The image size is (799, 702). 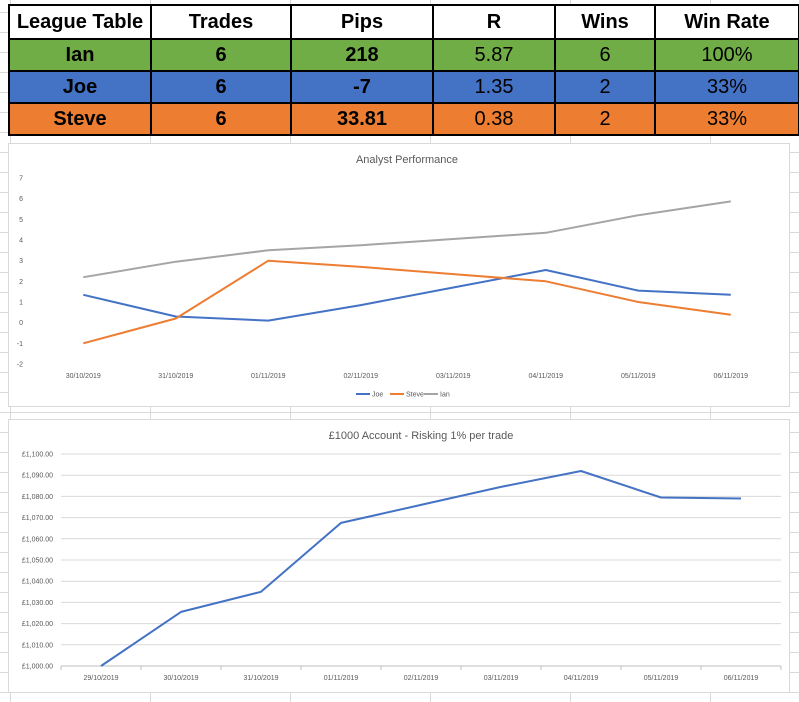 I want to click on y-tick-label: -2, so click(x=20, y=365).